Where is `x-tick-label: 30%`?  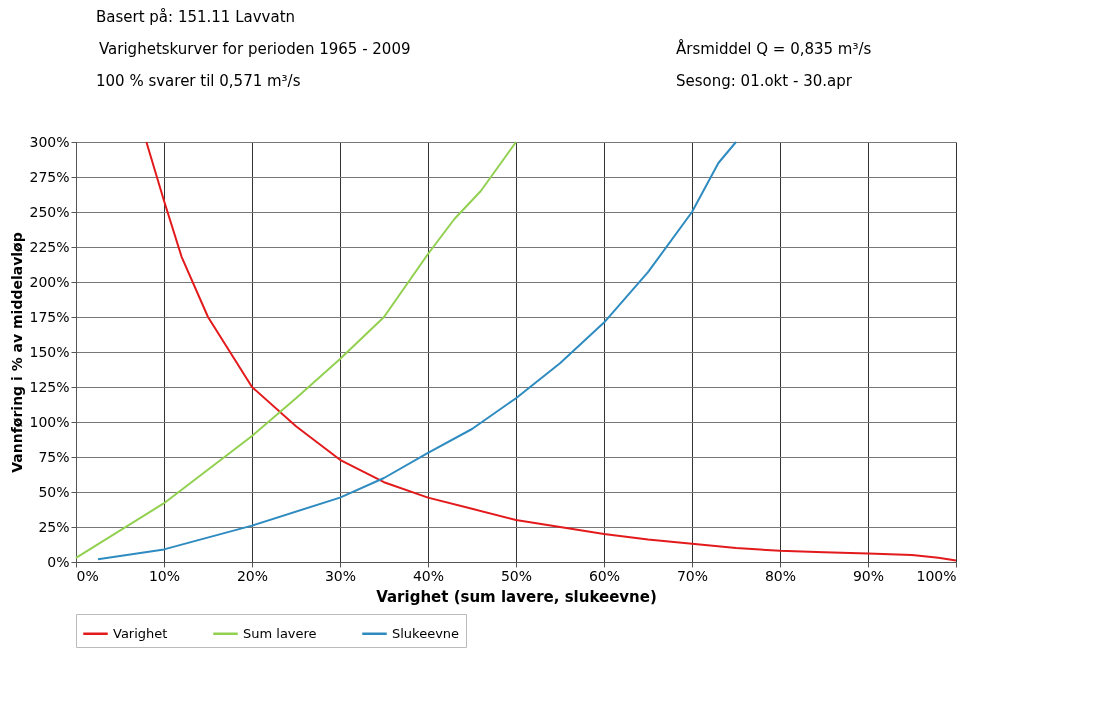
x-tick-label: 30% is located at coordinates (340, 575).